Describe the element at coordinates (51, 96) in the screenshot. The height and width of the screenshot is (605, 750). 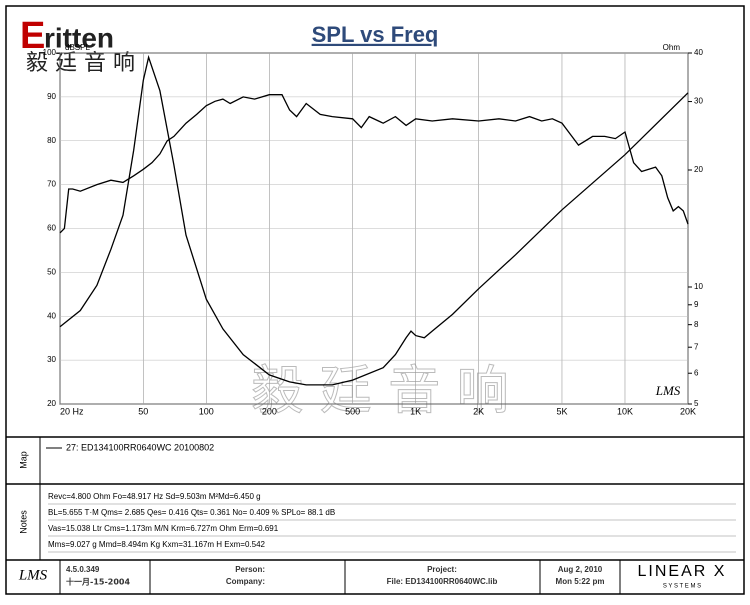
I see `y-tick-label: 90` at that location.